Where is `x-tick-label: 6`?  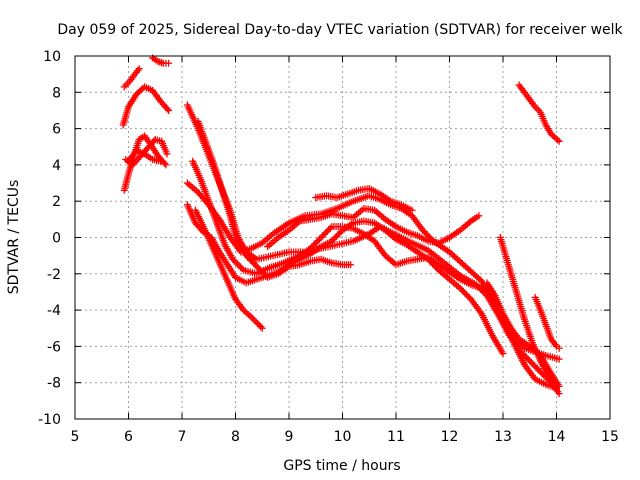
x-tick-label: 6 is located at coordinates (128, 437).